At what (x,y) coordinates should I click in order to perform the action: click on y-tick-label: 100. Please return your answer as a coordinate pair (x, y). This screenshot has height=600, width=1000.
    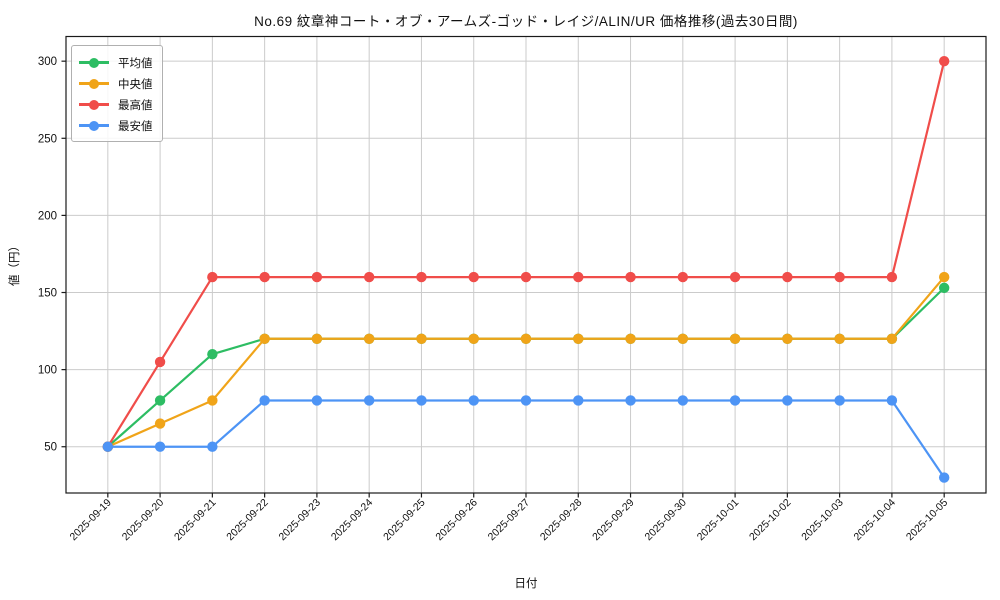
    Looking at the image, I should click on (47, 371).